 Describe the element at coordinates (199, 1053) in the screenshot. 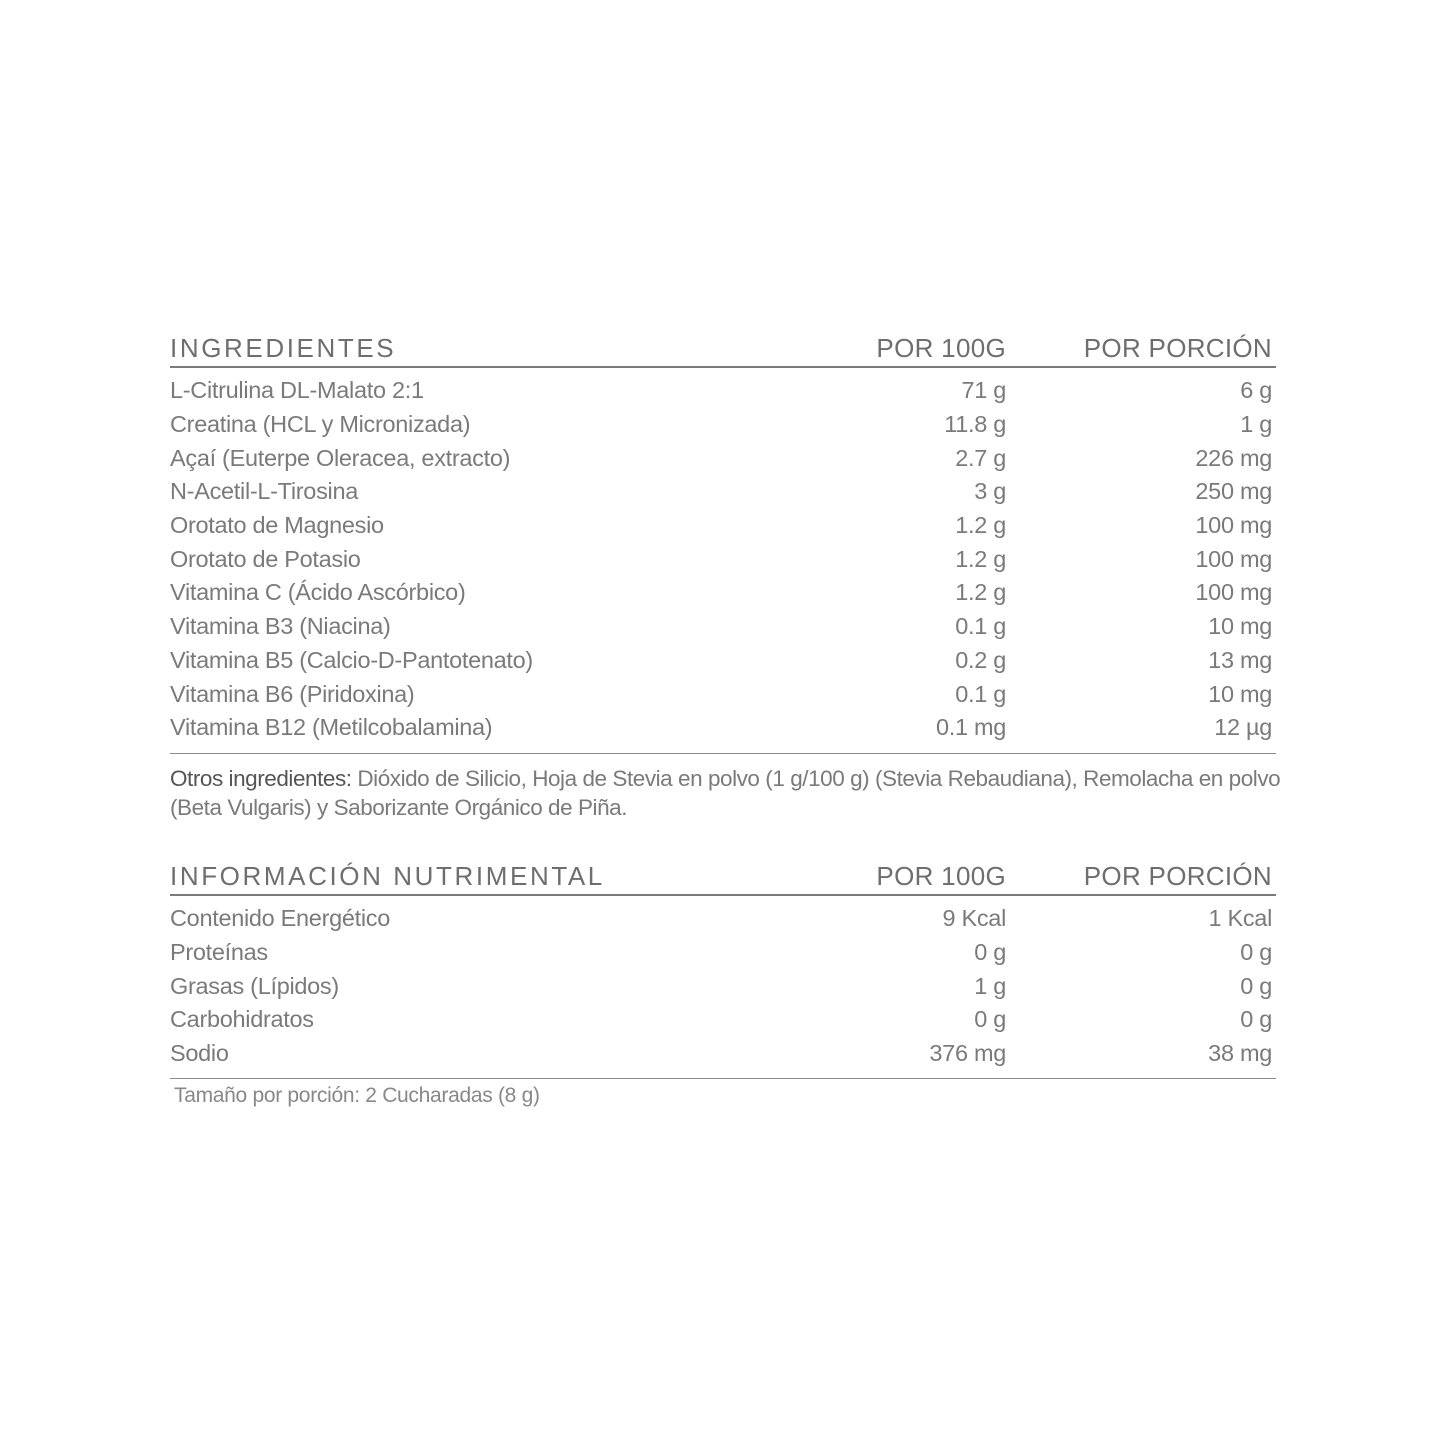

I see `row-name: Sodio` at that location.